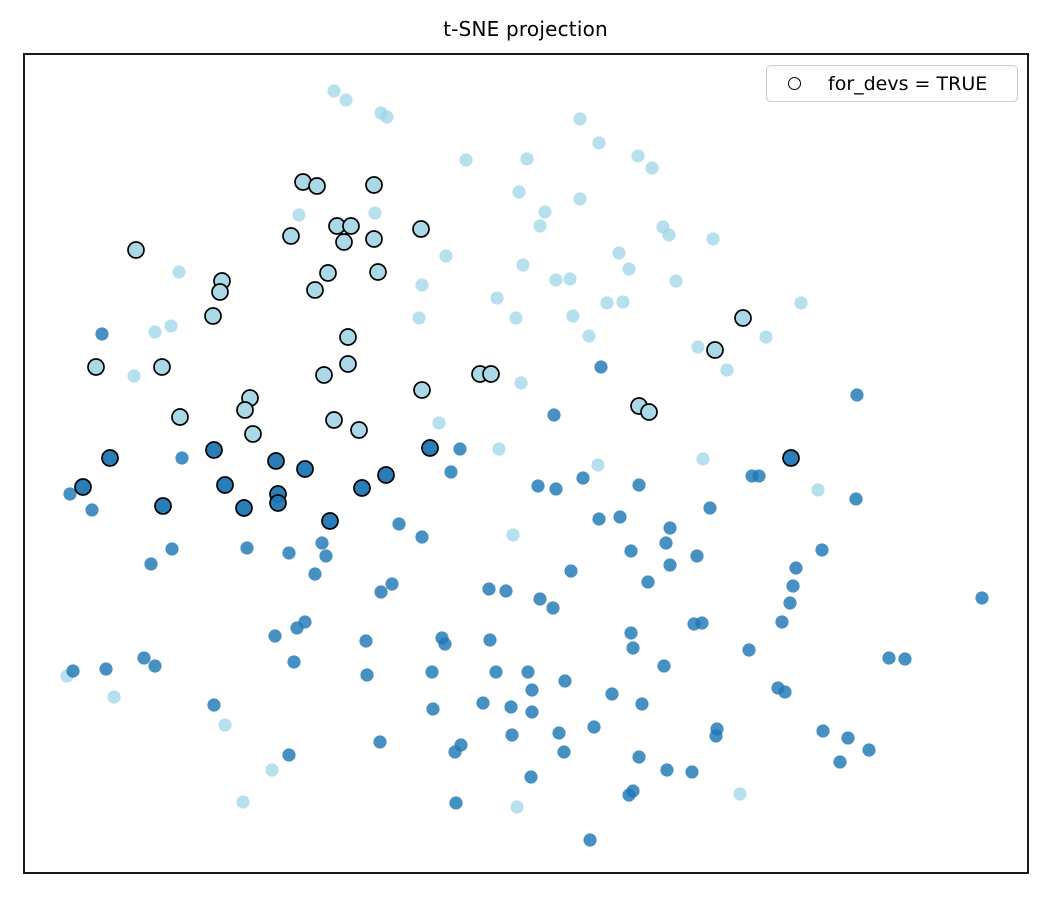 The height and width of the screenshot is (900, 1050). I want to click on chart-title: t-SNE projection, so click(525, 29).